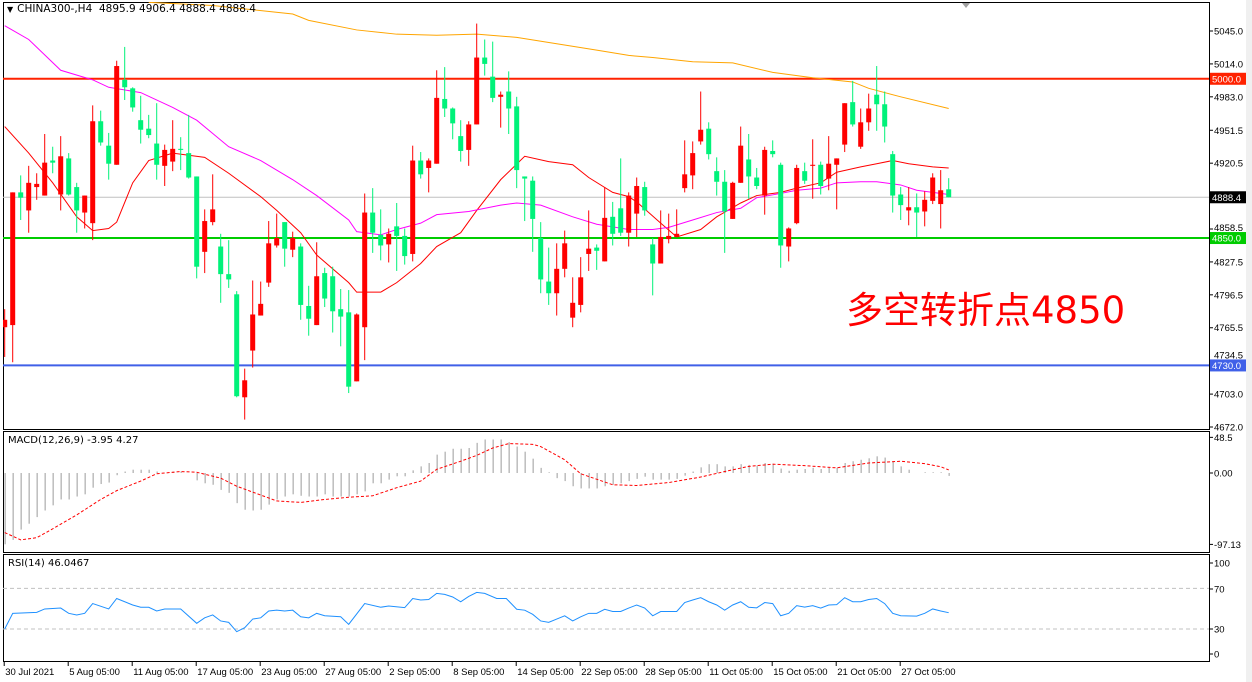 This screenshot has width=1252, height=682. What do you see at coordinates (49, 563) in the screenshot?
I see `rsi-label: RSI(14) 46.0467` at bounding box center [49, 563].